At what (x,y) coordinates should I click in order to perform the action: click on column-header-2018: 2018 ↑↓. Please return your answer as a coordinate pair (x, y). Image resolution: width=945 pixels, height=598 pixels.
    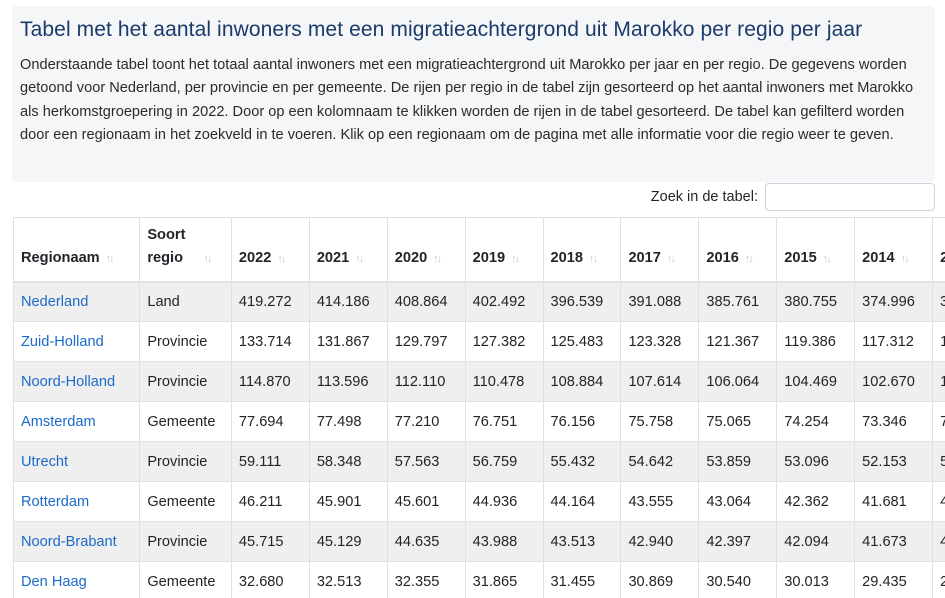
    Looking at the image, I should click on (582, 250).